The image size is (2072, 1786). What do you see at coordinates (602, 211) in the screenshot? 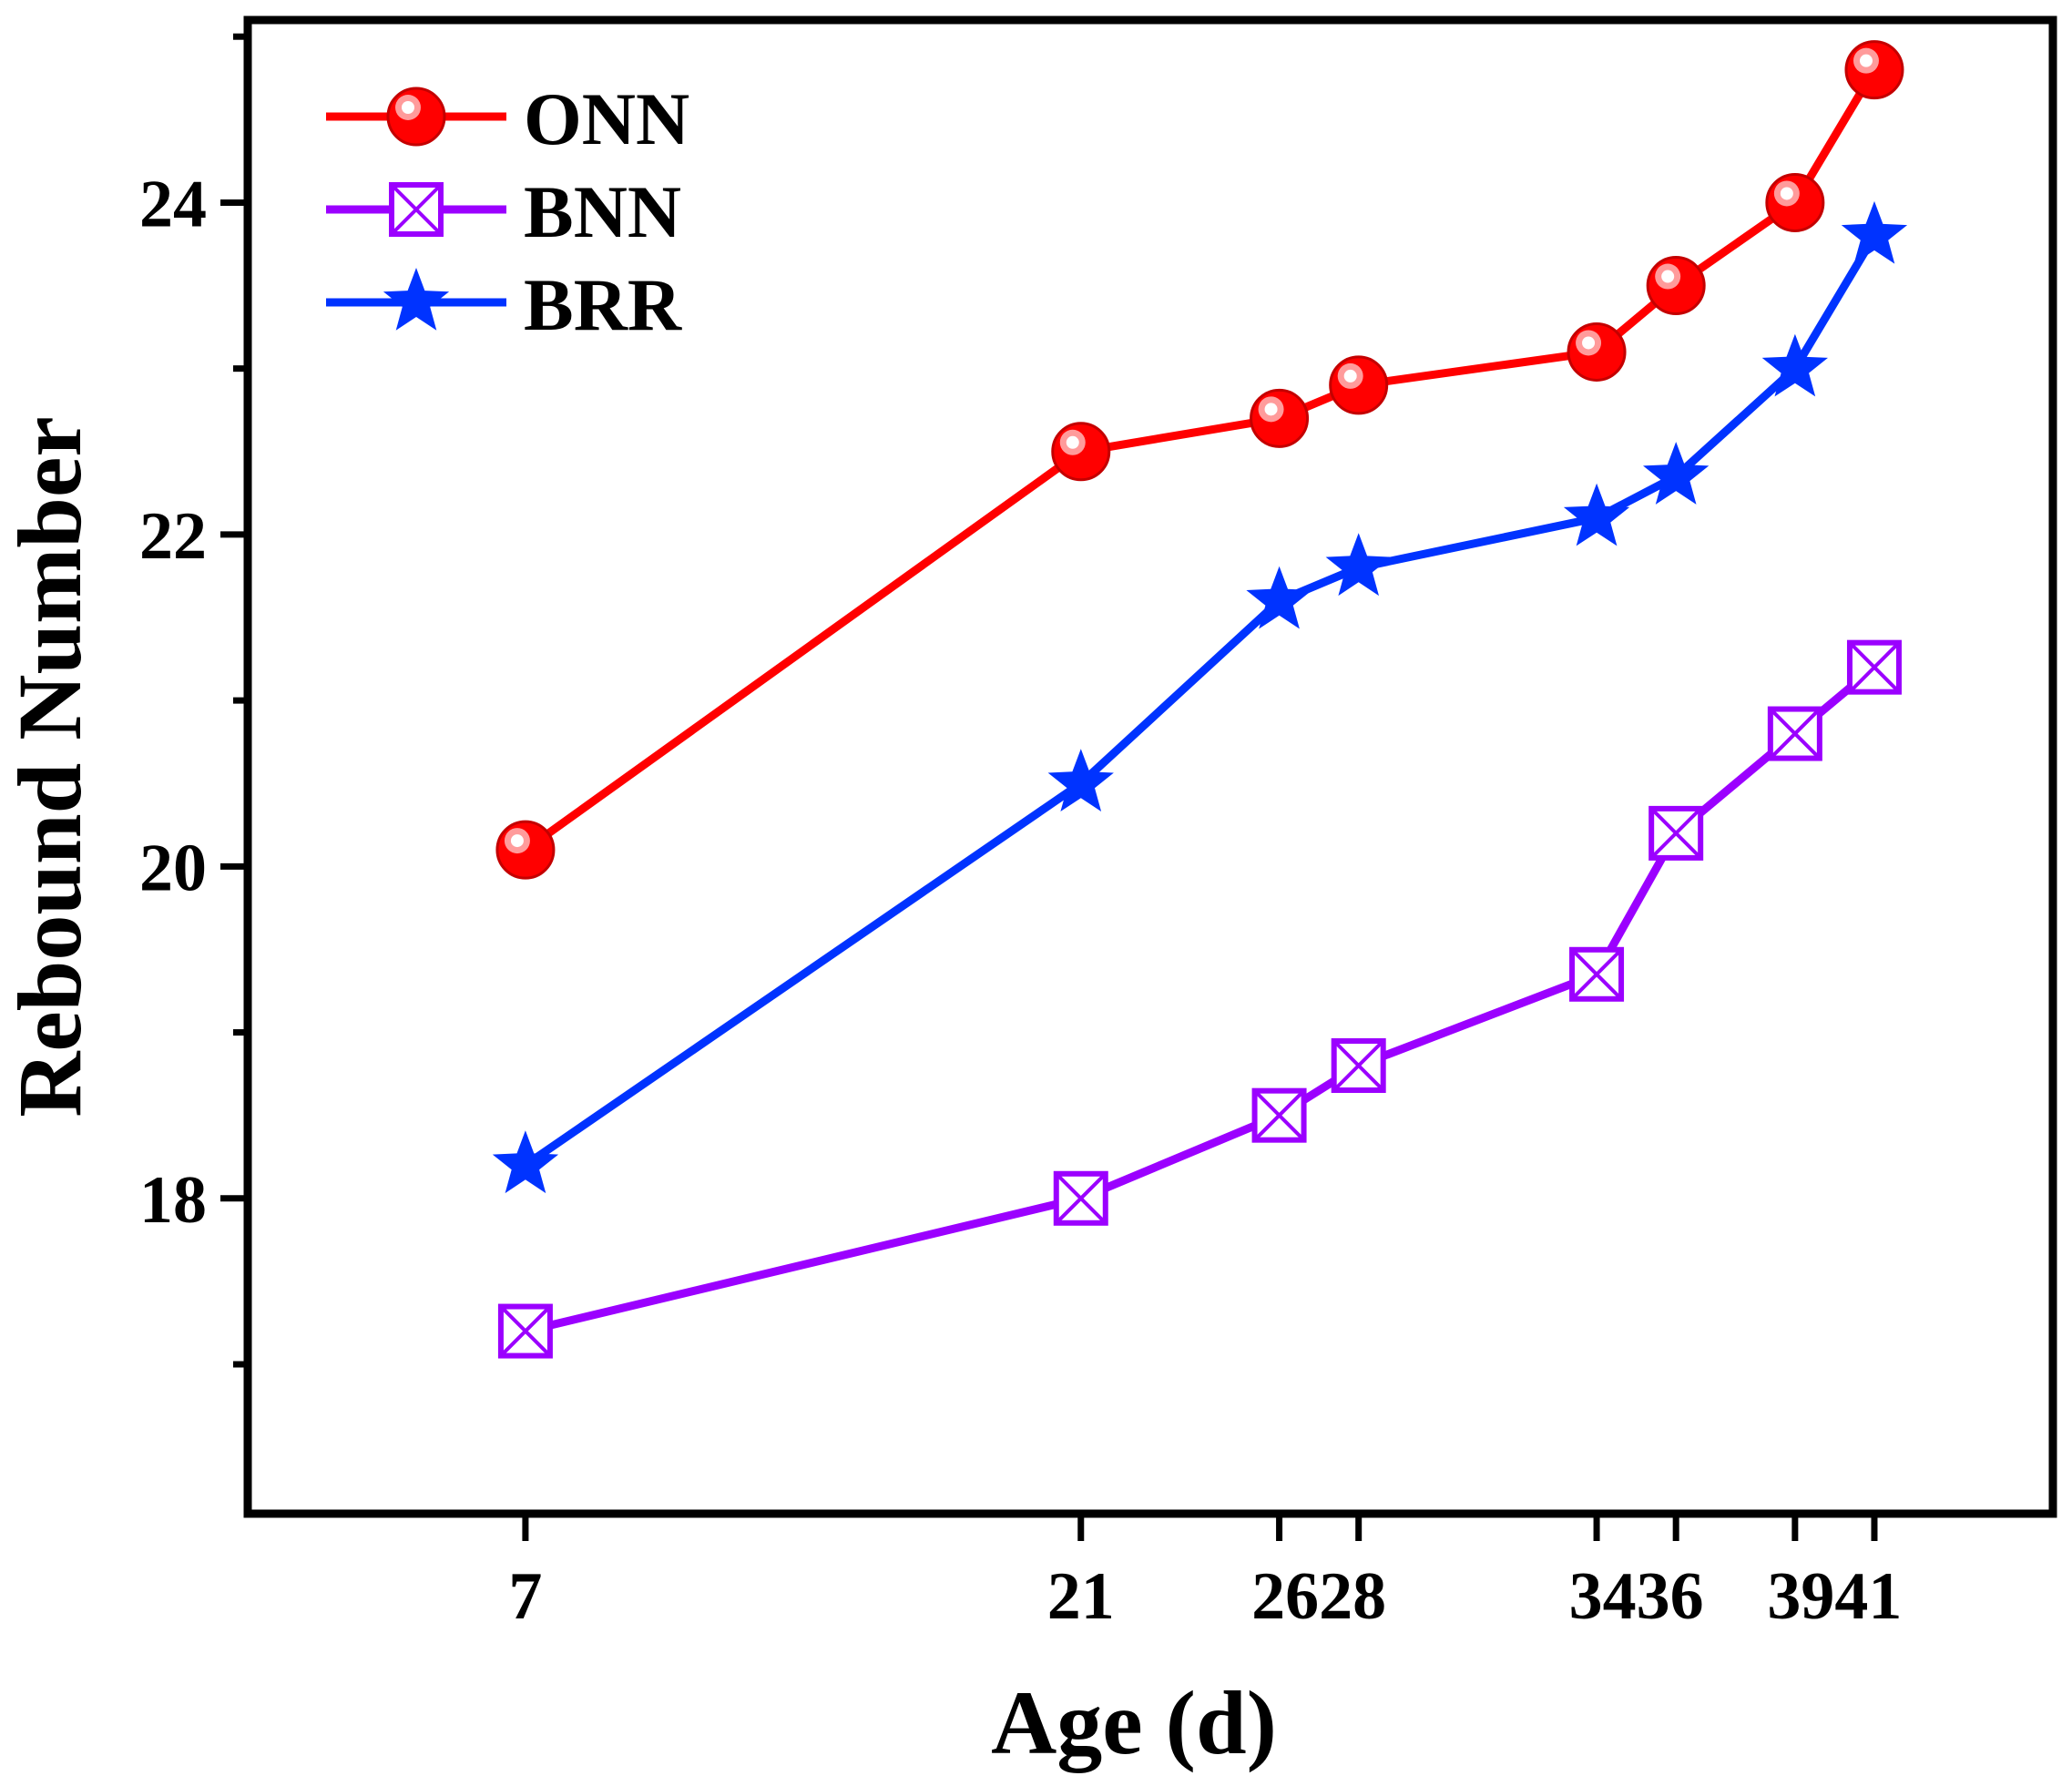
I see `legend-label-bnn: BNN` at bounding box center [602, 211].